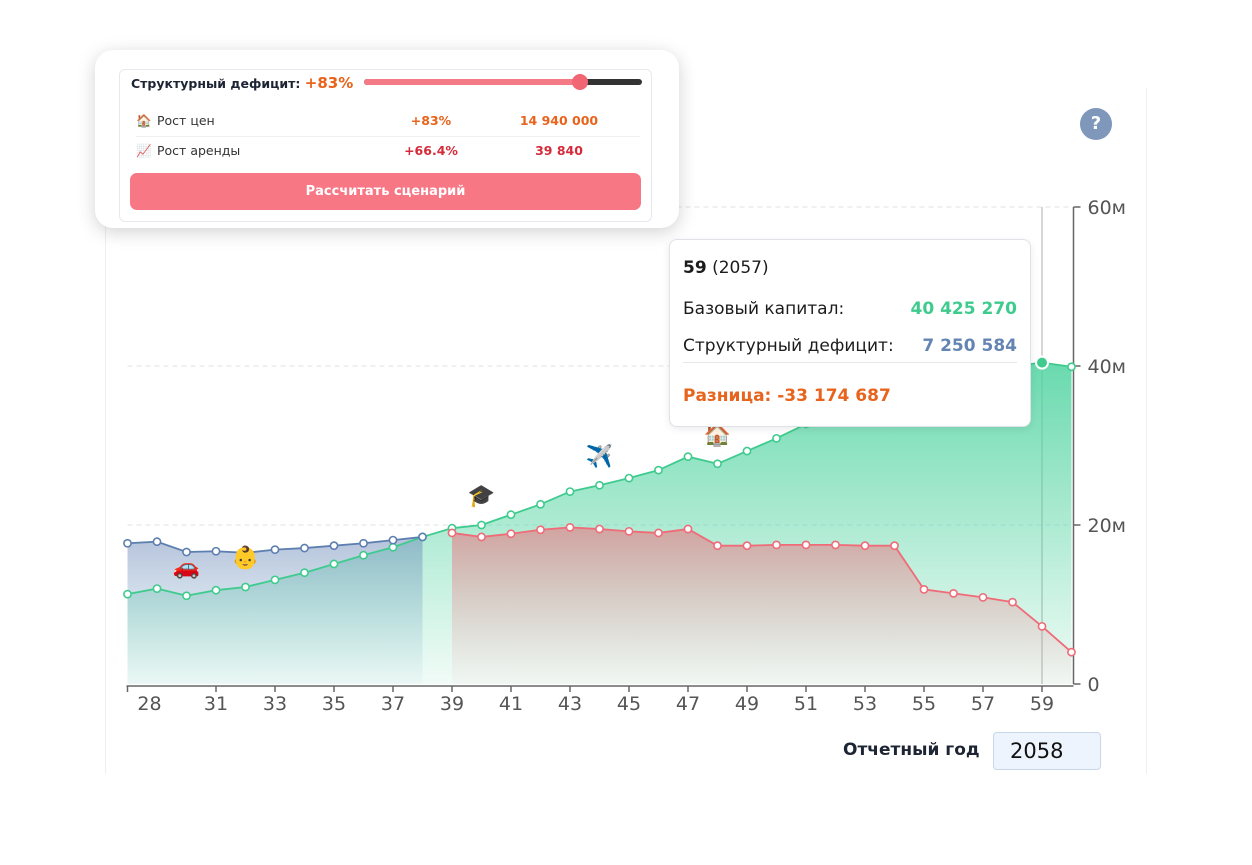  Describe the element at coordinates (481, 496) in the screenshot. I see `annotation: 🎓` at that location.